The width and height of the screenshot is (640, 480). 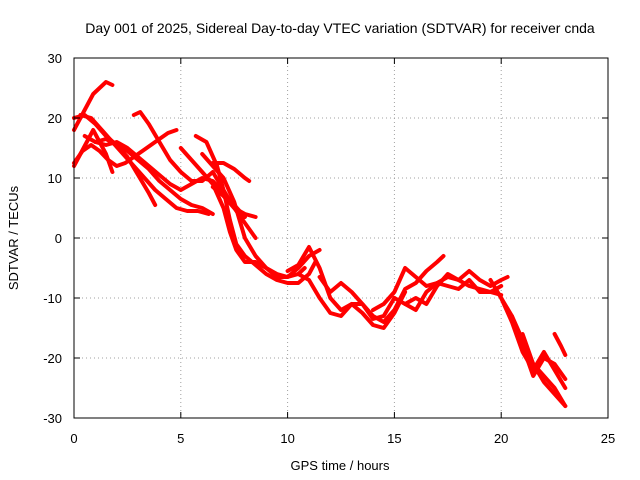 What do you see at coordinates (501, 438) in the screenshot?
I see `x-tick-label: 20` at bounding box center [501, 438].